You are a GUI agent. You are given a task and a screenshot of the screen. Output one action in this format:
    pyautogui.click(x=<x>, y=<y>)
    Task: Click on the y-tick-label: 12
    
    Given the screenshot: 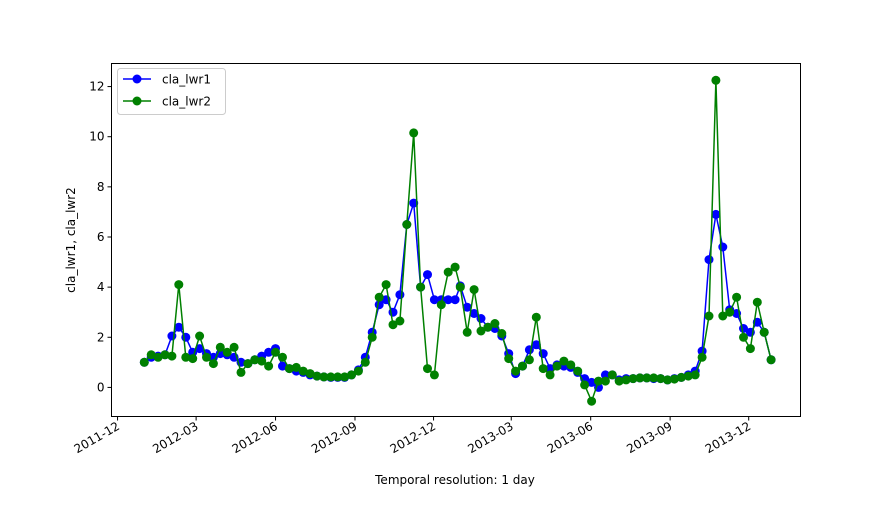 What is the action you would take?
    pyautogui.click(x=96, y=87)
    